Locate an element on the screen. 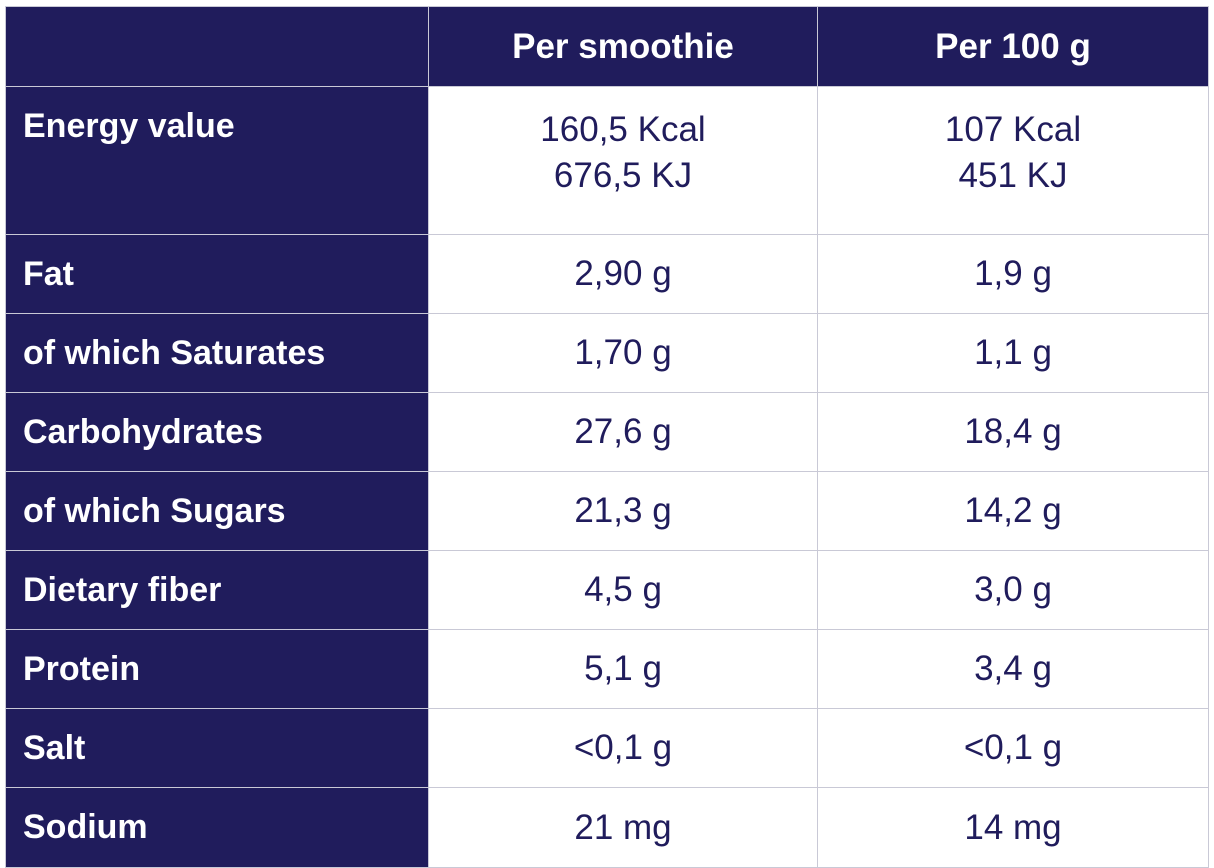  energy-per-100g-cell: 107 Kcal 451 KJ is located at coordinates (1013, 160).